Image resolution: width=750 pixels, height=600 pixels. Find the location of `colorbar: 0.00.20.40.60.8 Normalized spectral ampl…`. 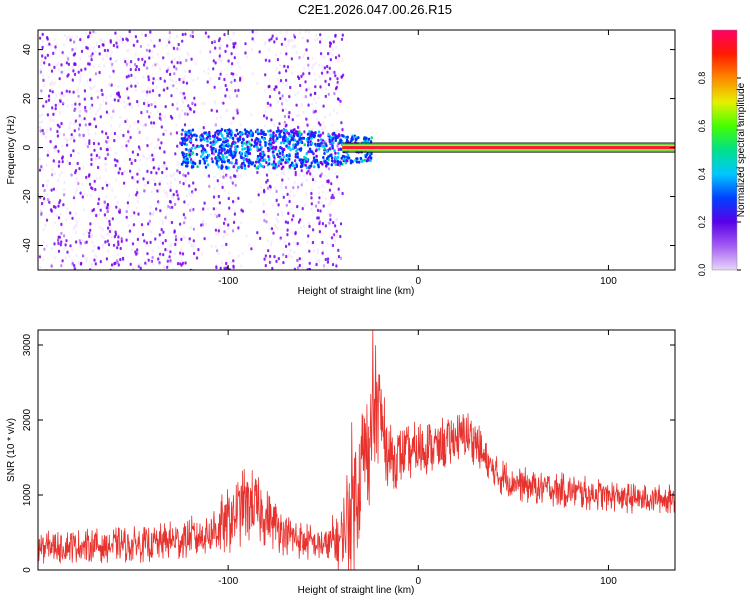

colorbar: 0.00.20.40.60.8 Normalized spectral ampl… is located at coordinates (722, 152).